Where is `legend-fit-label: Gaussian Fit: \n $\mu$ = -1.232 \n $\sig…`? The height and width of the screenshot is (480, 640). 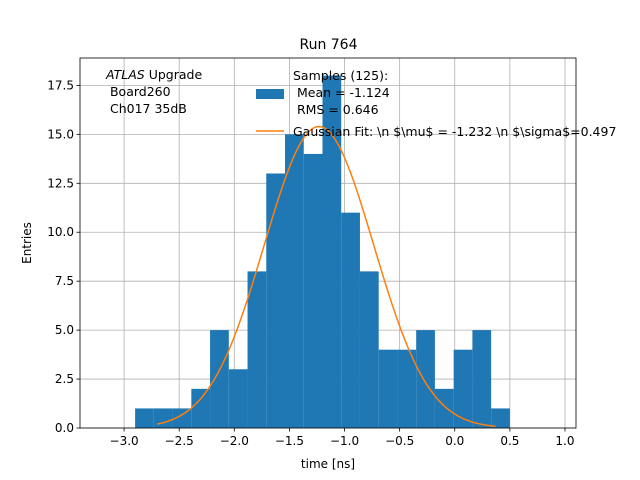
legend-fit-label: Gaussian Fit: \n $\mu$ = -1.232 \n $\sig… is located at coordinates (454, 131).